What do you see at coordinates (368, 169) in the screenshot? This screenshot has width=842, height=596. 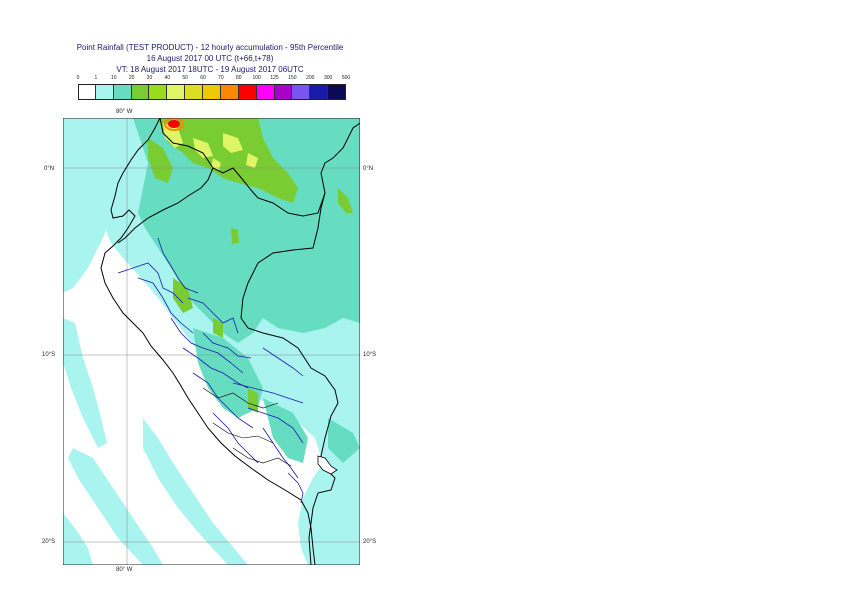 I see `lat-label-right-0: 0°N` at bounding box center [368, 169].